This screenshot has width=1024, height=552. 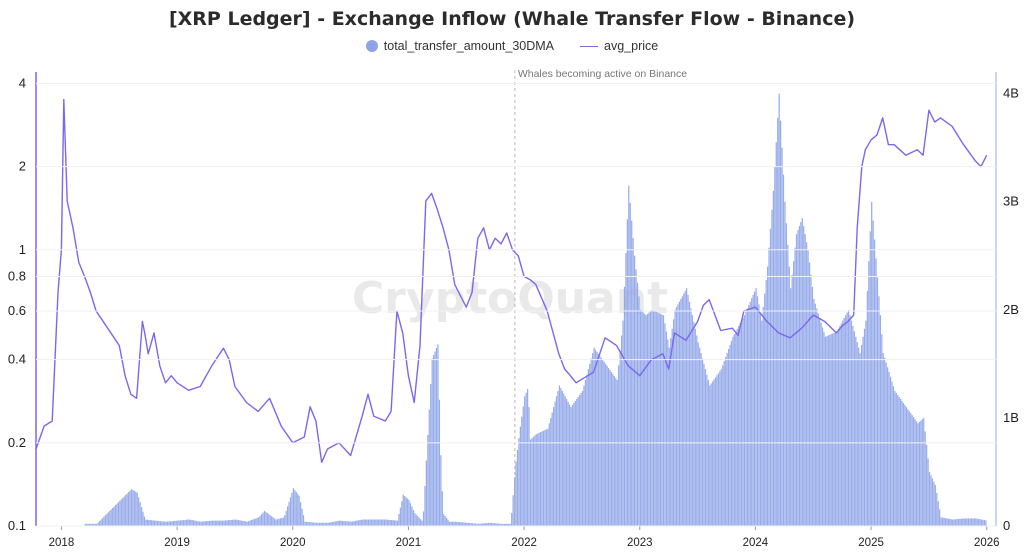 What do you see at coordinates (1011, 201) in the screenshot?
I see `right-tick-label: 3B` at bounding box center [1011, 201].